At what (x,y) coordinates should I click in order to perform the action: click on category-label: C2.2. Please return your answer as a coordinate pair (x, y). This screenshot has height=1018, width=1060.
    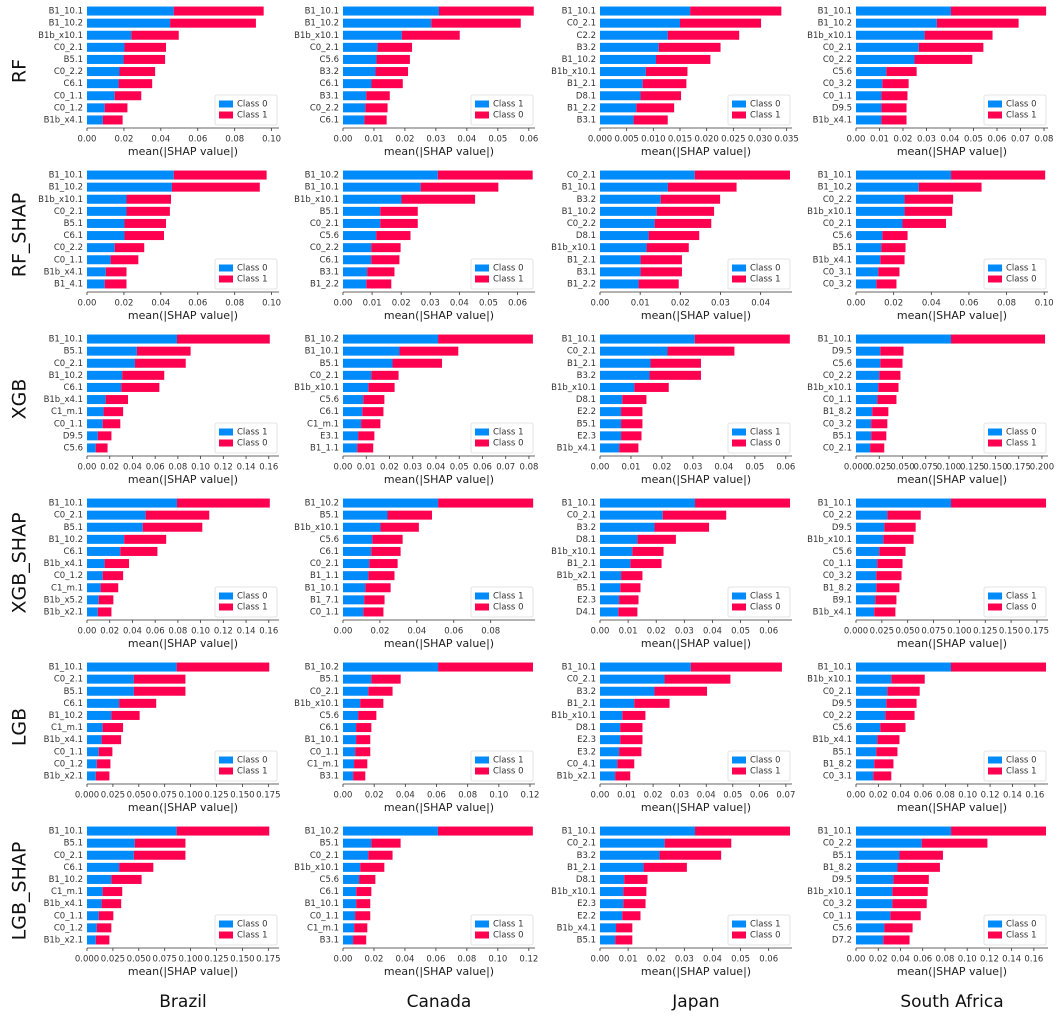
    Looking at the image, I should click on (586, 36).